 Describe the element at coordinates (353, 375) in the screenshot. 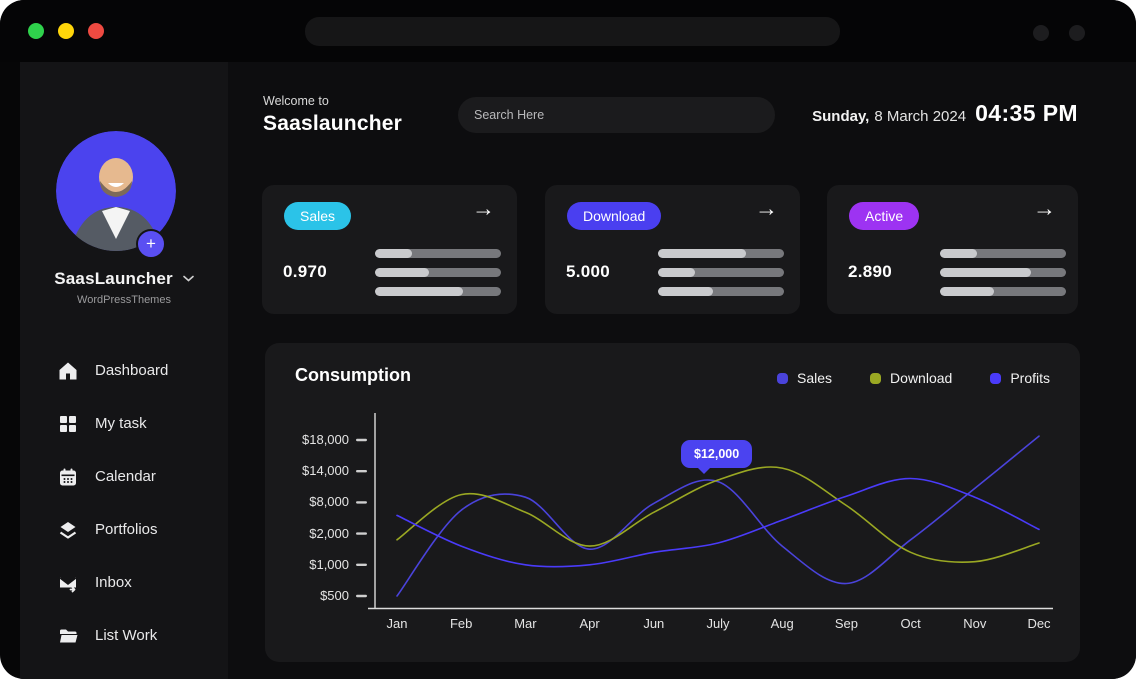

I see `chart-title: Consumption` at that location.